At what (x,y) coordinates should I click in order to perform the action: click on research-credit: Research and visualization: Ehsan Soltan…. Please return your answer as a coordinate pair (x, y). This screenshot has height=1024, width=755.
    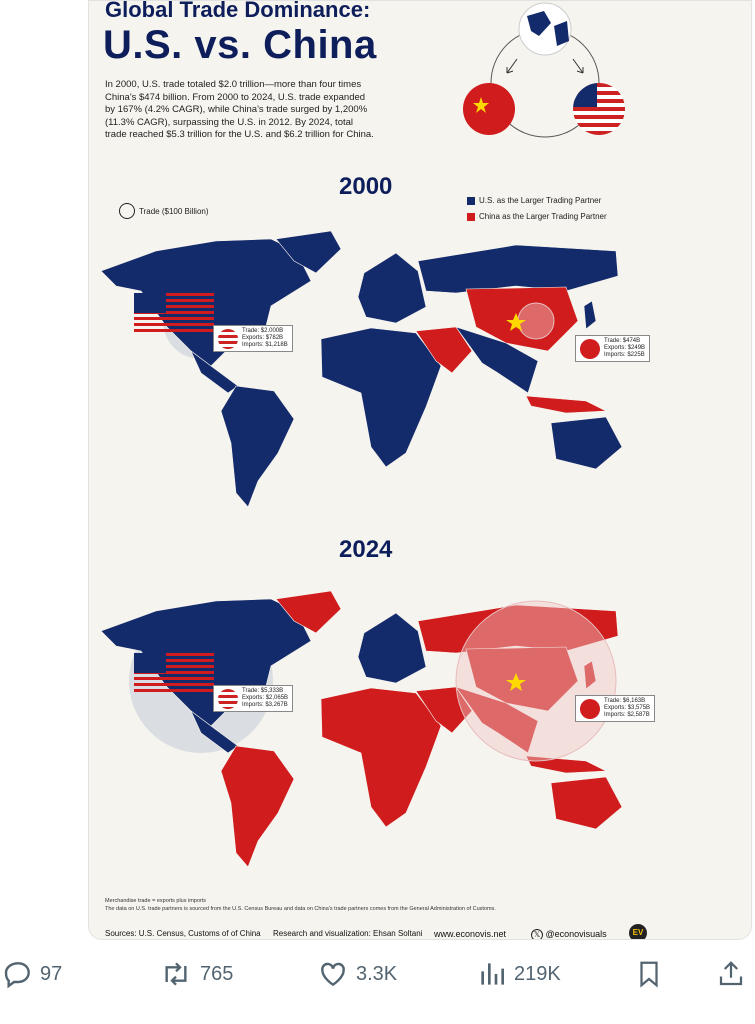
    Looking at the image, I should click on (348, 933).